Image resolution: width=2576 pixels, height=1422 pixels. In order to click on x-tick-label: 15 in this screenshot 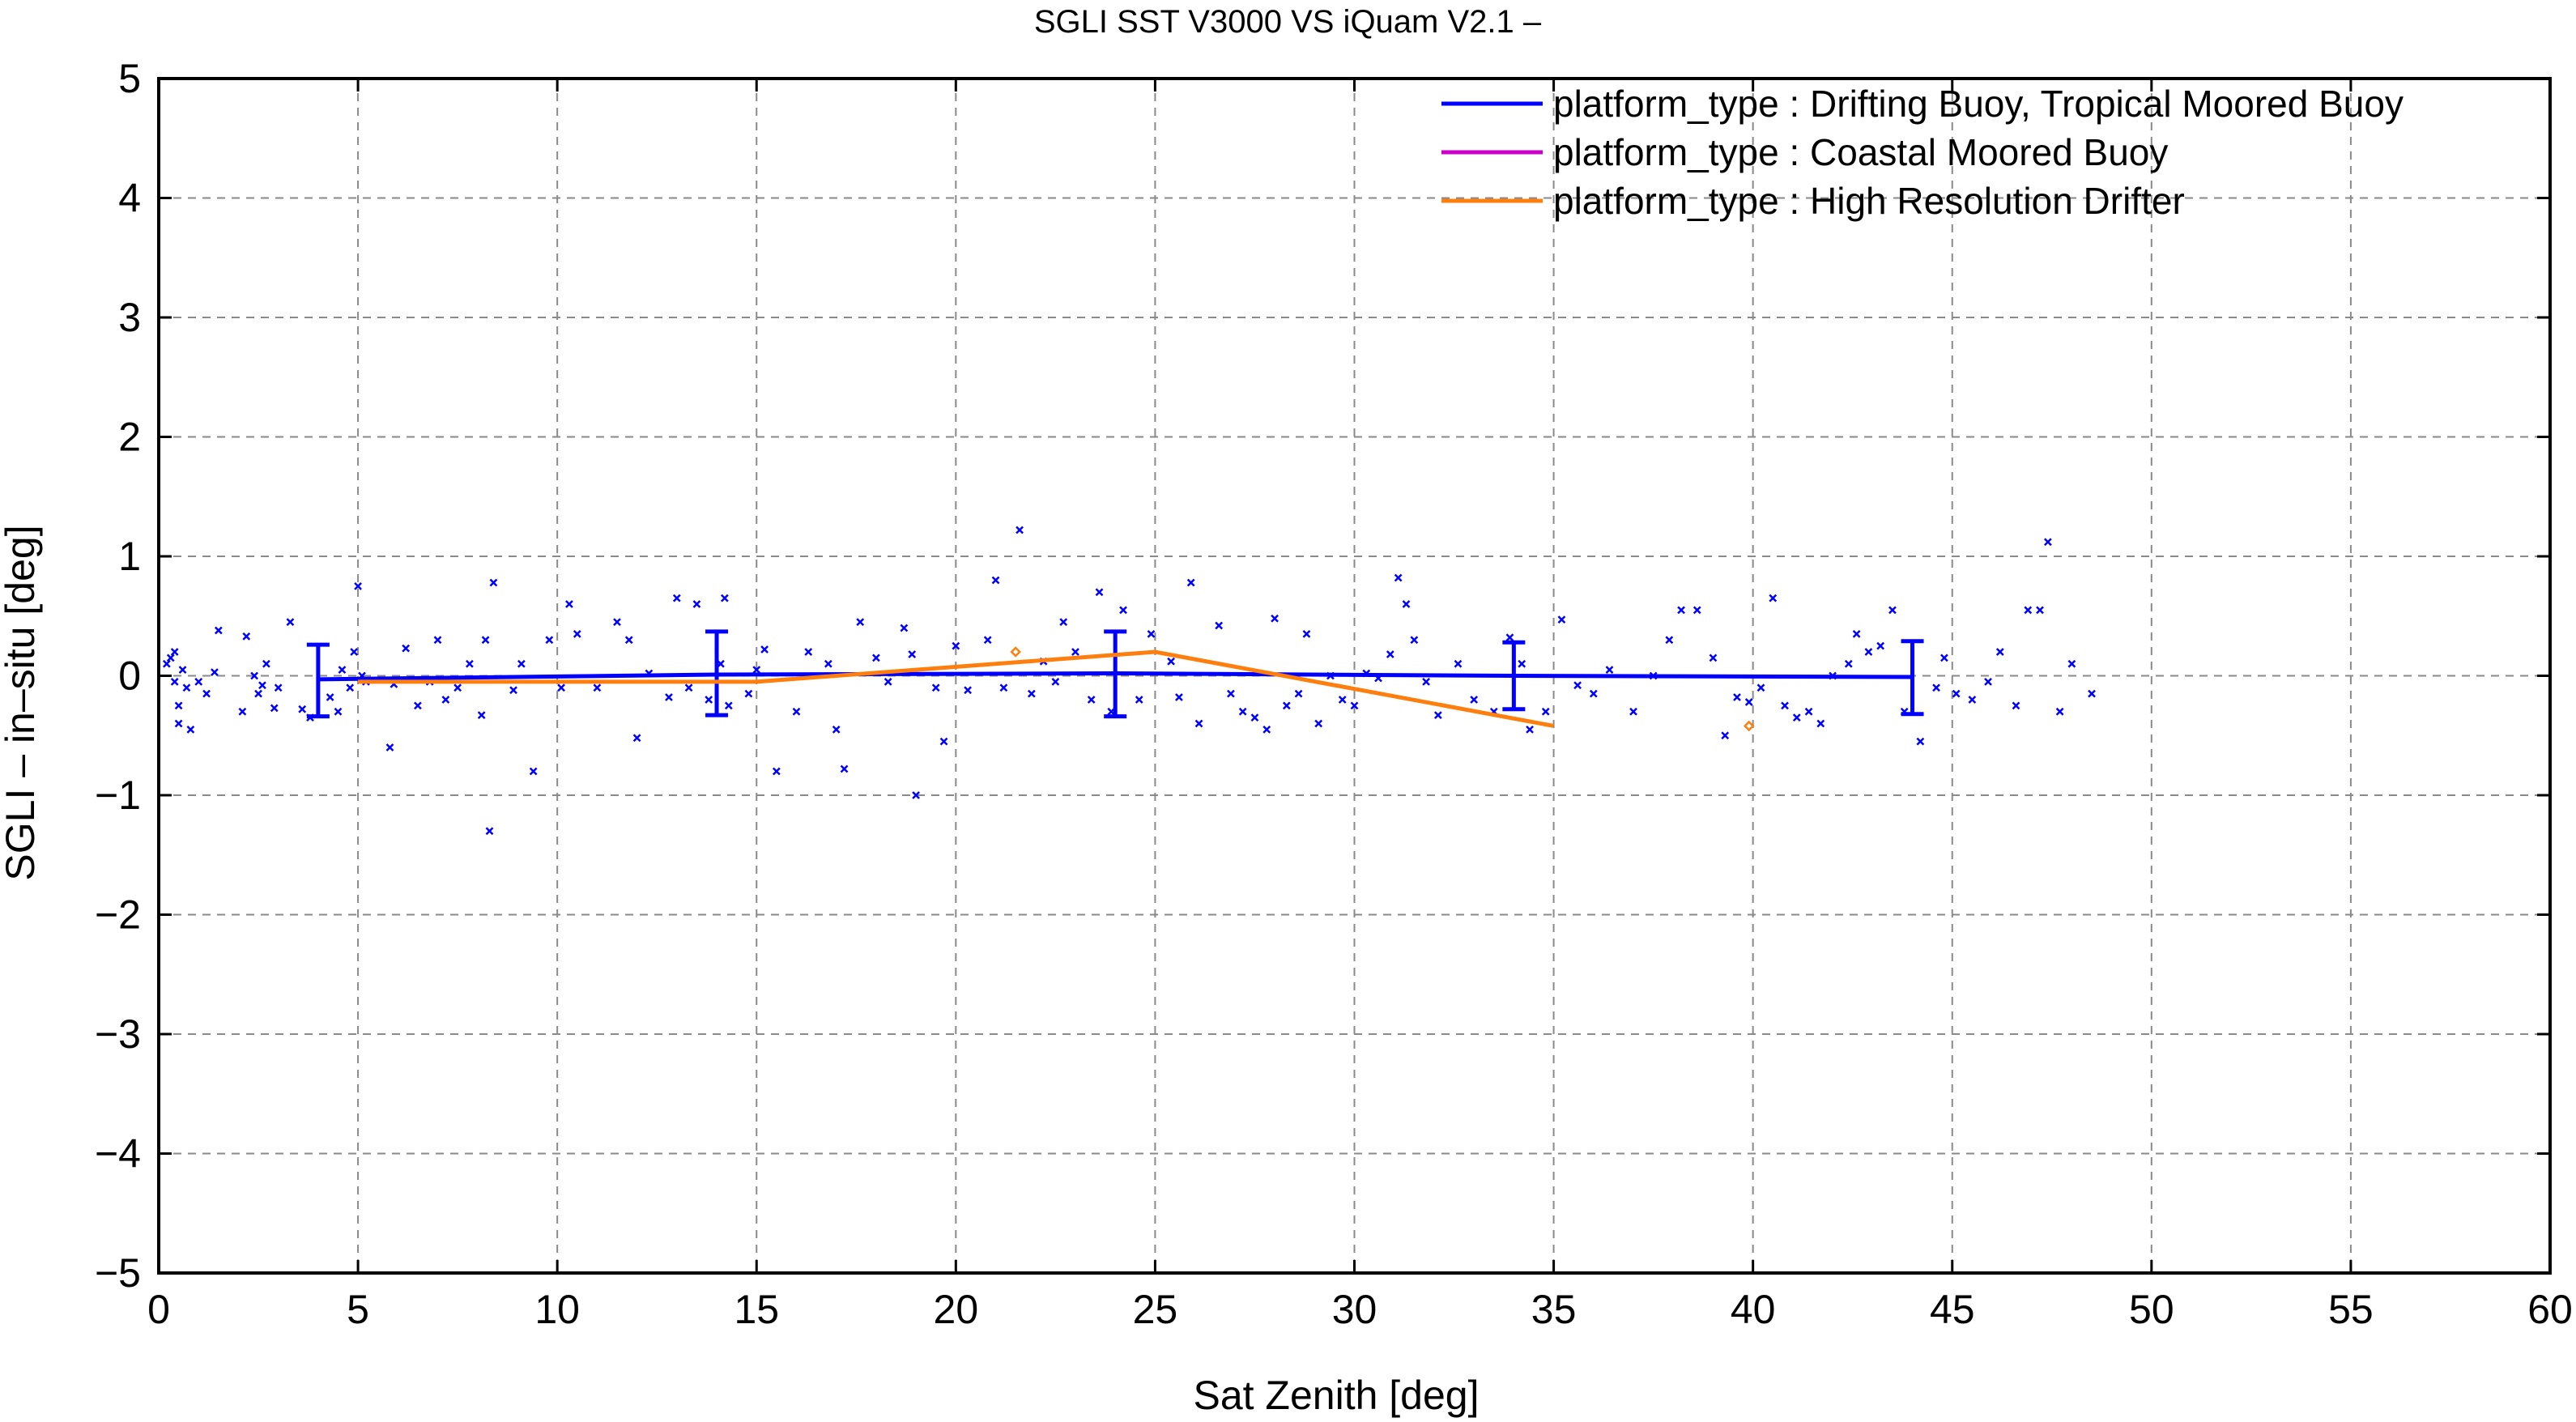, I will do `click(756, 1309)`.